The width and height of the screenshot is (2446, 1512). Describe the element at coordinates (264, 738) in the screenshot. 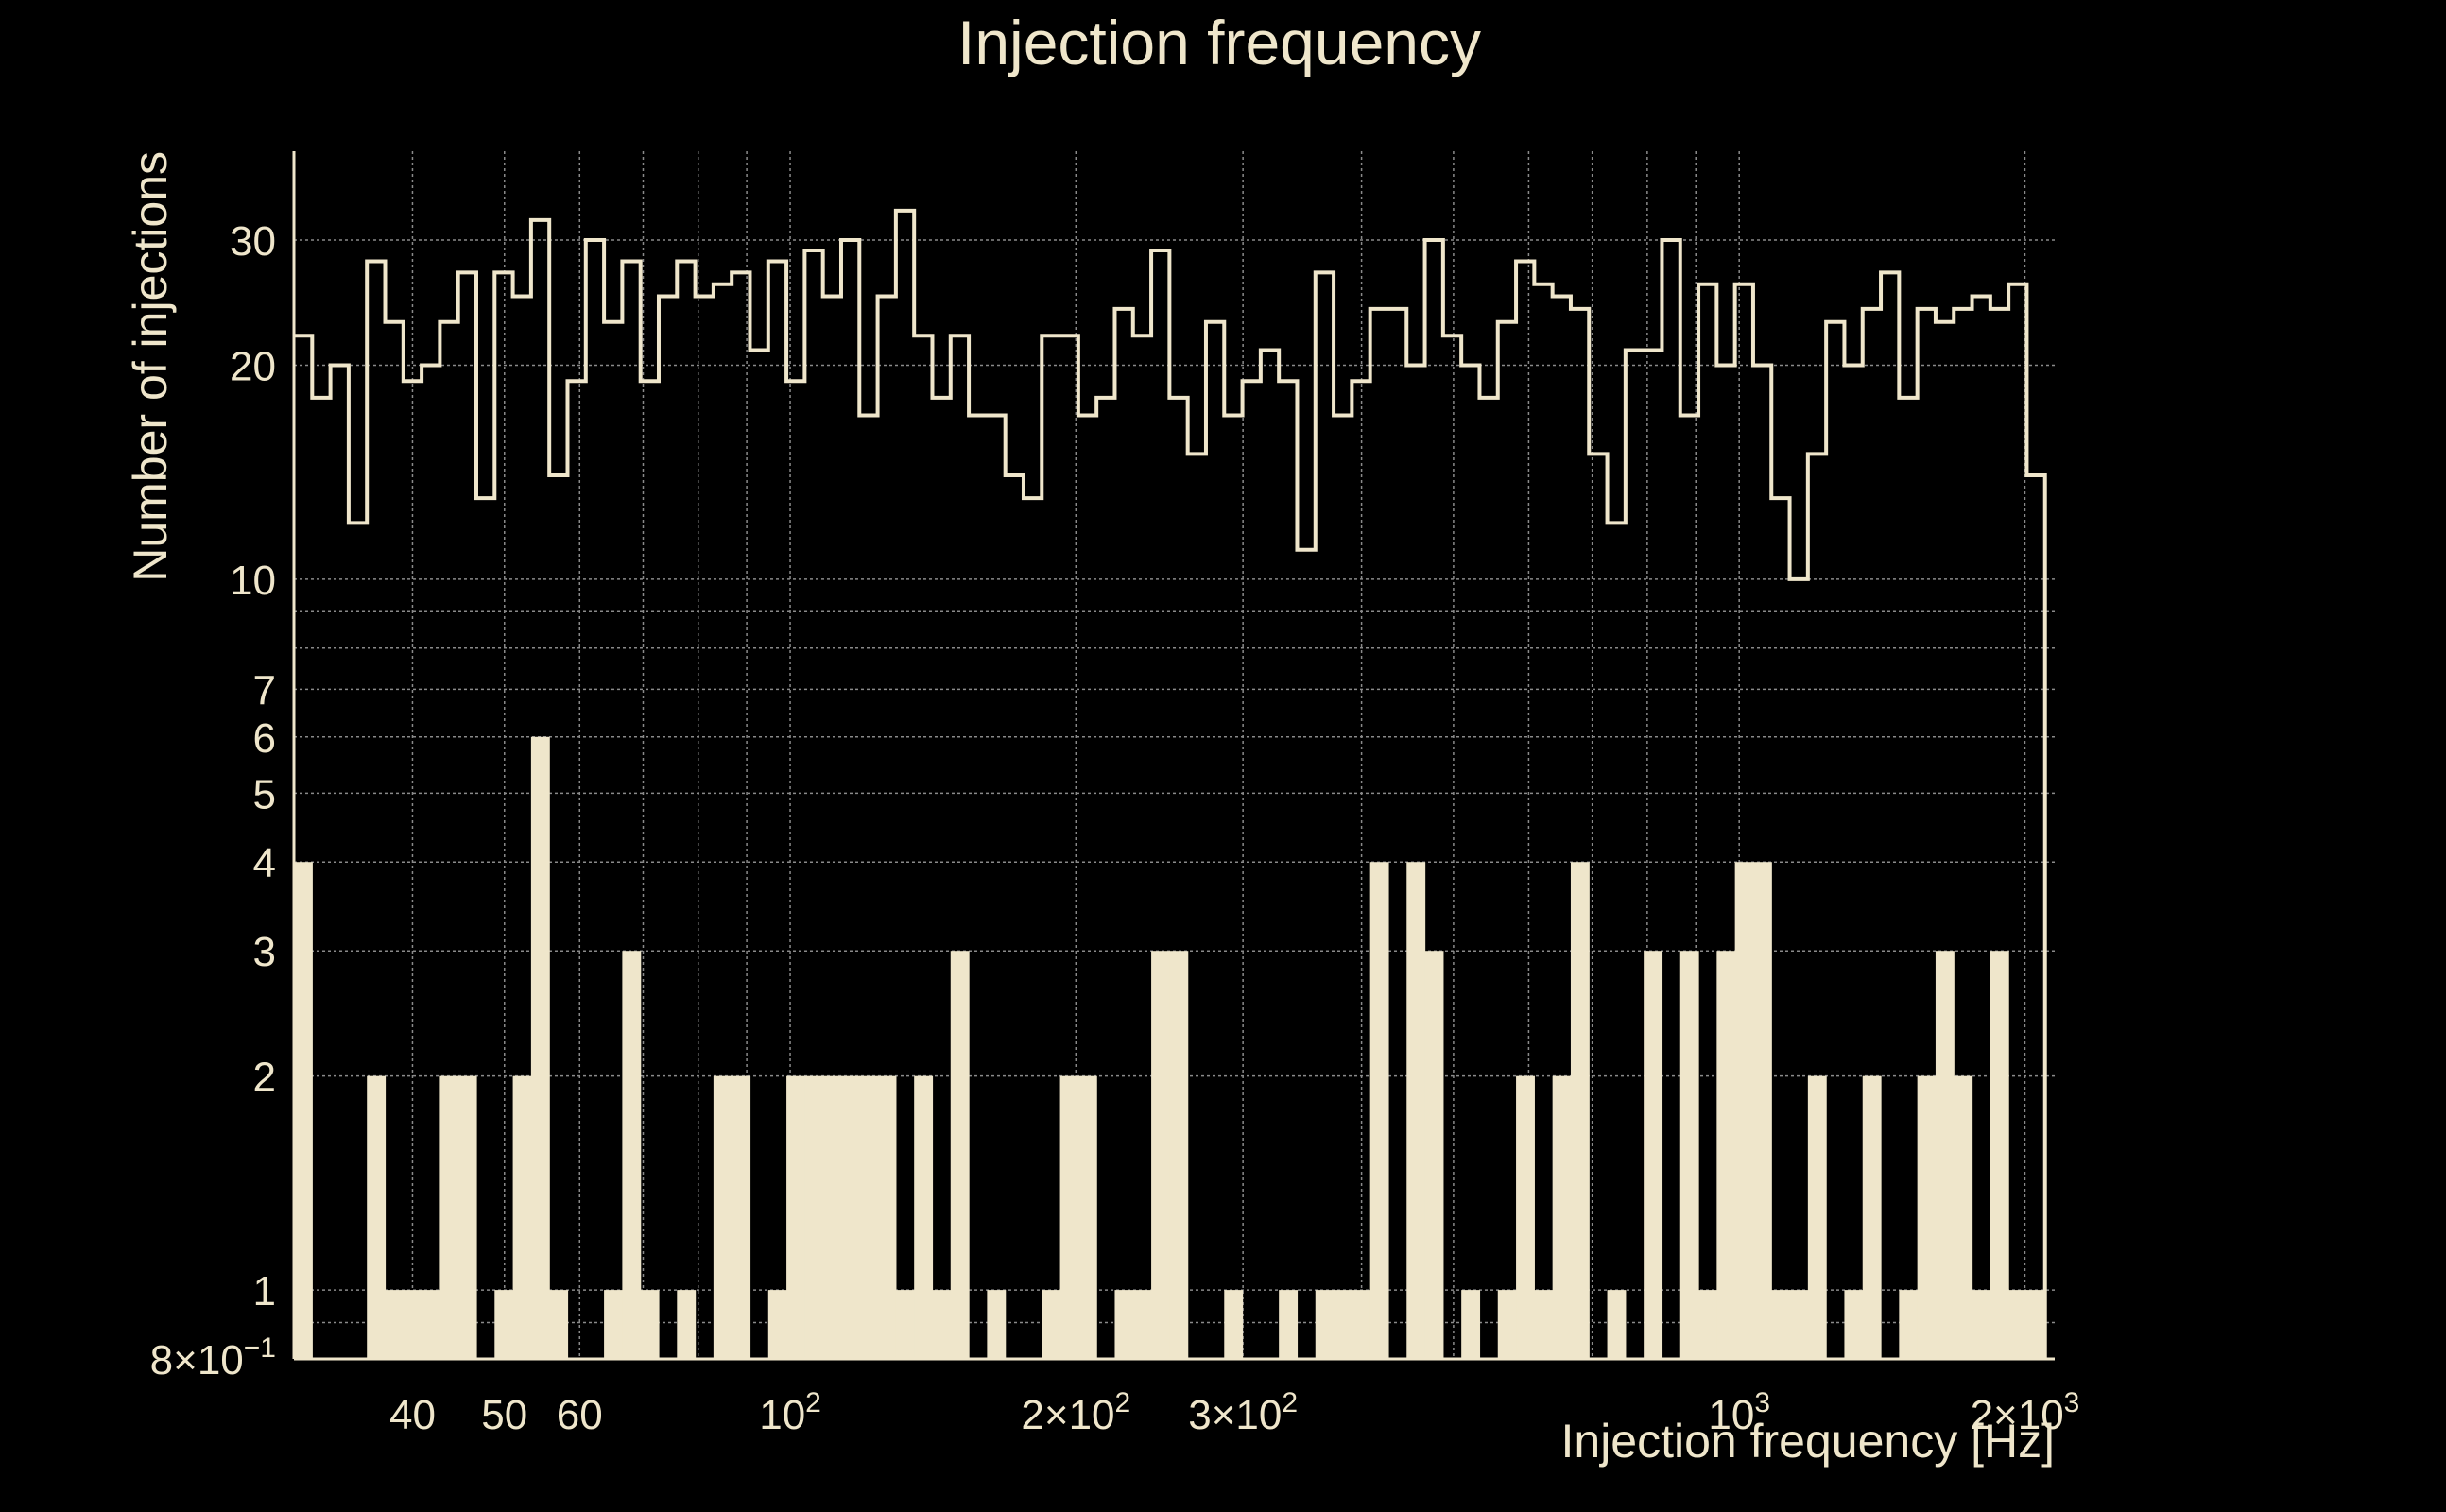

I see `y-tick-label: 6` at that location.